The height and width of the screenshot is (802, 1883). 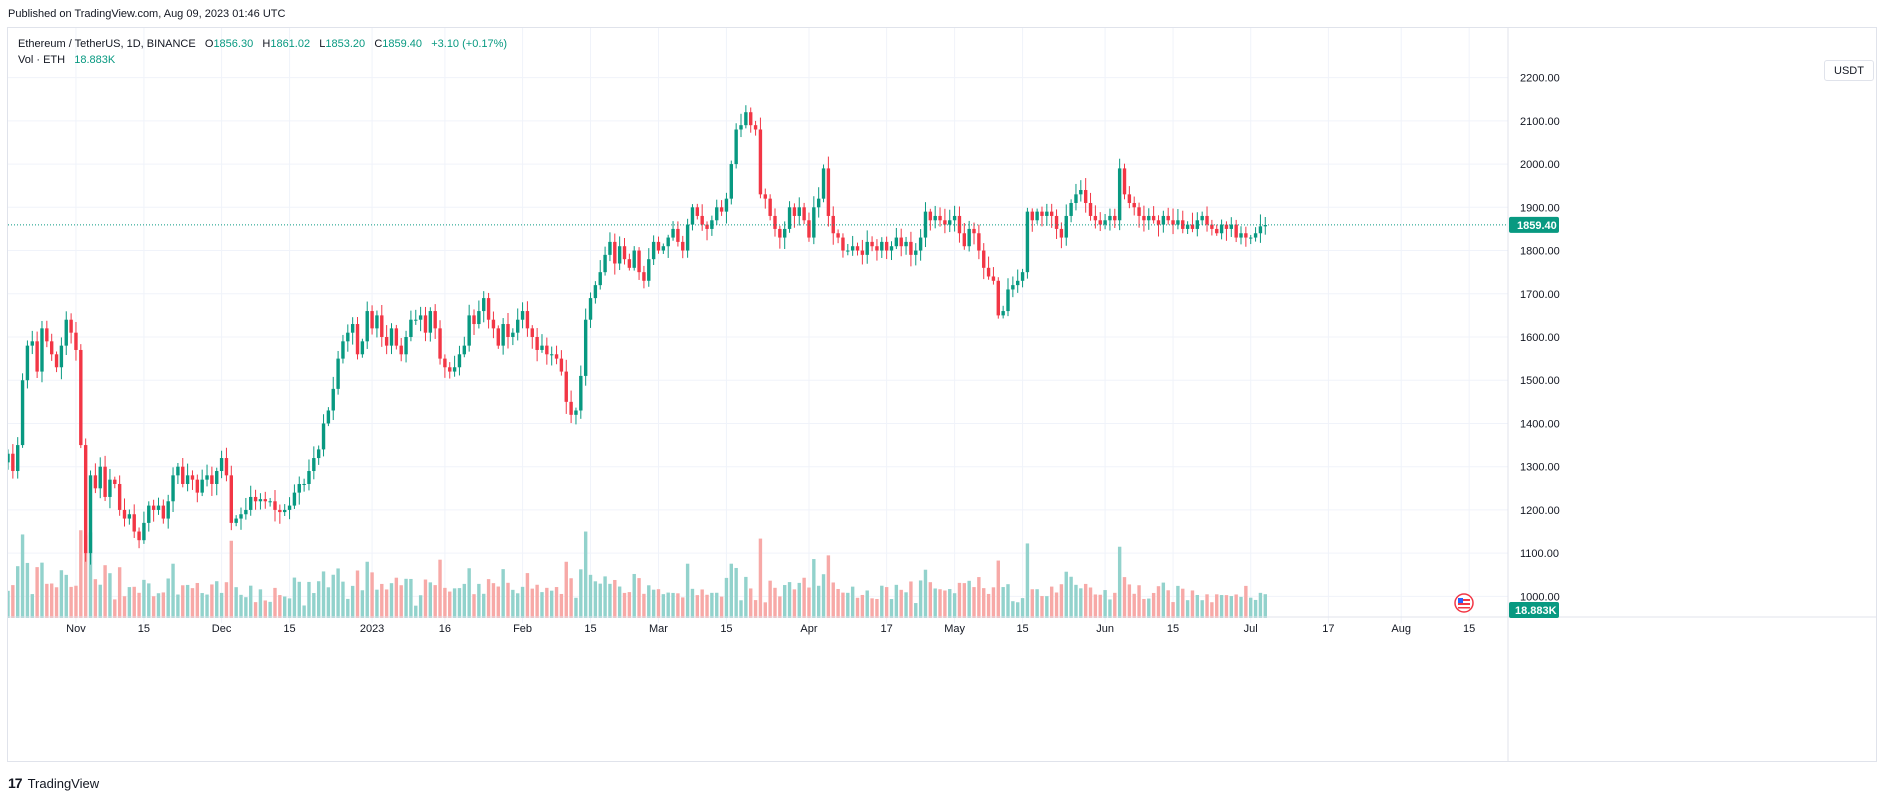 I want to click on x-tick-label: 17, so click(x=1328, y=629).